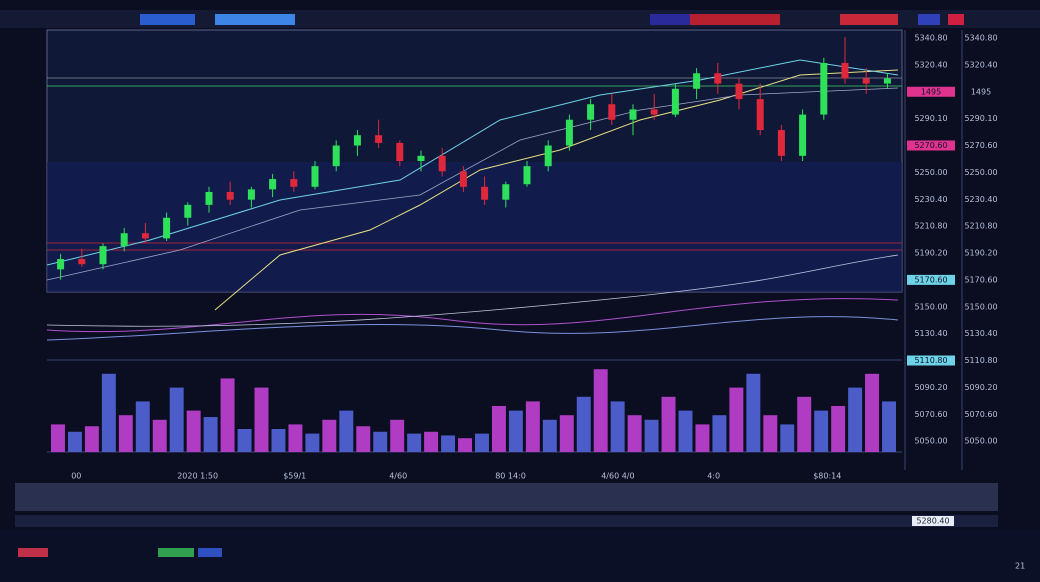 This screenshot has height=582, width=1040. What do you see at coordinates (520, 556) in the screenshot?
I see `bottom-toolbar` at bounding box center [520, 556].